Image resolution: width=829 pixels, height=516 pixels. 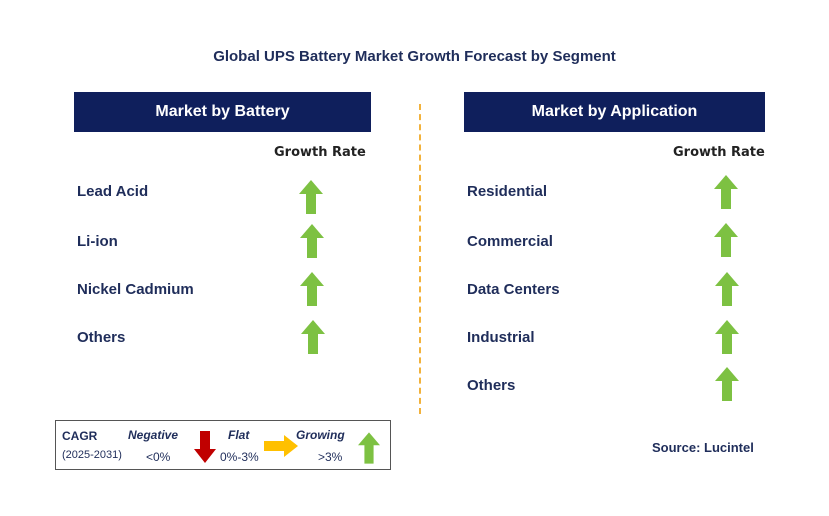 What do you see at coordinates (501, 337) in the screenshot?
I see `application-row-industrial: Industrial` at bounding box center [501, 337].